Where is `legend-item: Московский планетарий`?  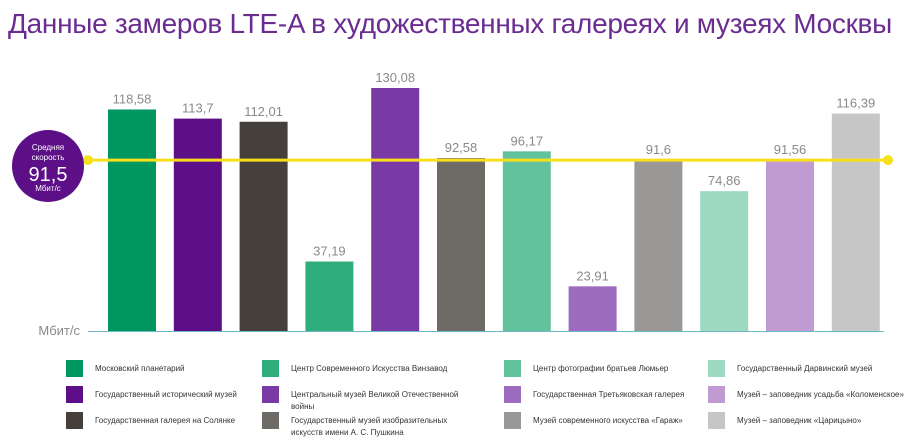 legend-item: Московский планетарий is located at coordinates (174, 368).